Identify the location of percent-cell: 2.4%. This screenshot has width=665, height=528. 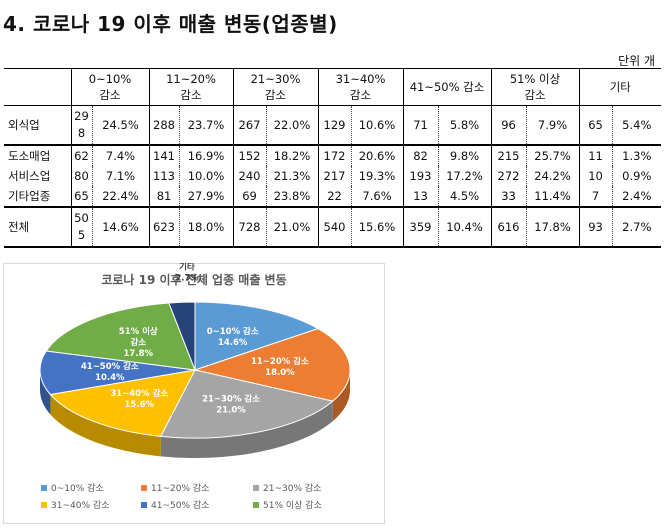
(636, 197).